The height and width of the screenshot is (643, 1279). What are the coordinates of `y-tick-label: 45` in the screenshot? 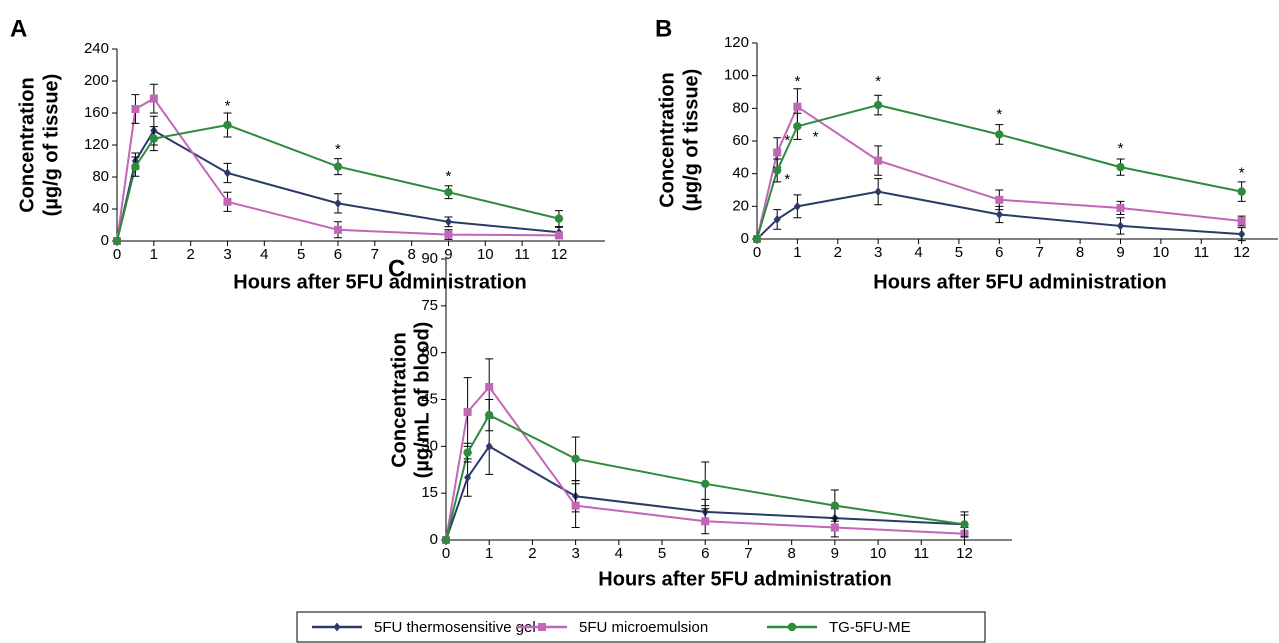 It's located at (429, 398).